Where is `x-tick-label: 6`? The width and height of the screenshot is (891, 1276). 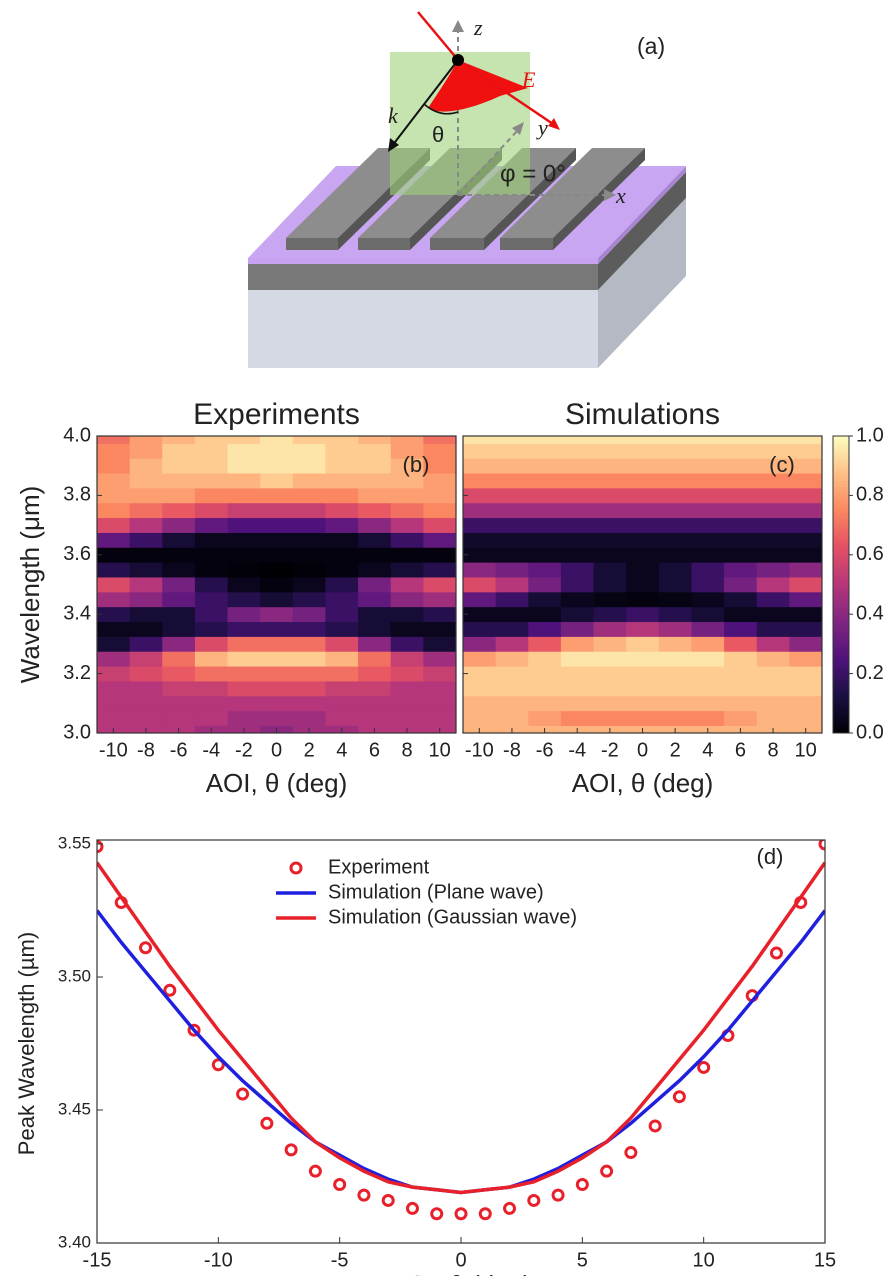
x-tick-label: 6 is located at coordinates (374, 750).